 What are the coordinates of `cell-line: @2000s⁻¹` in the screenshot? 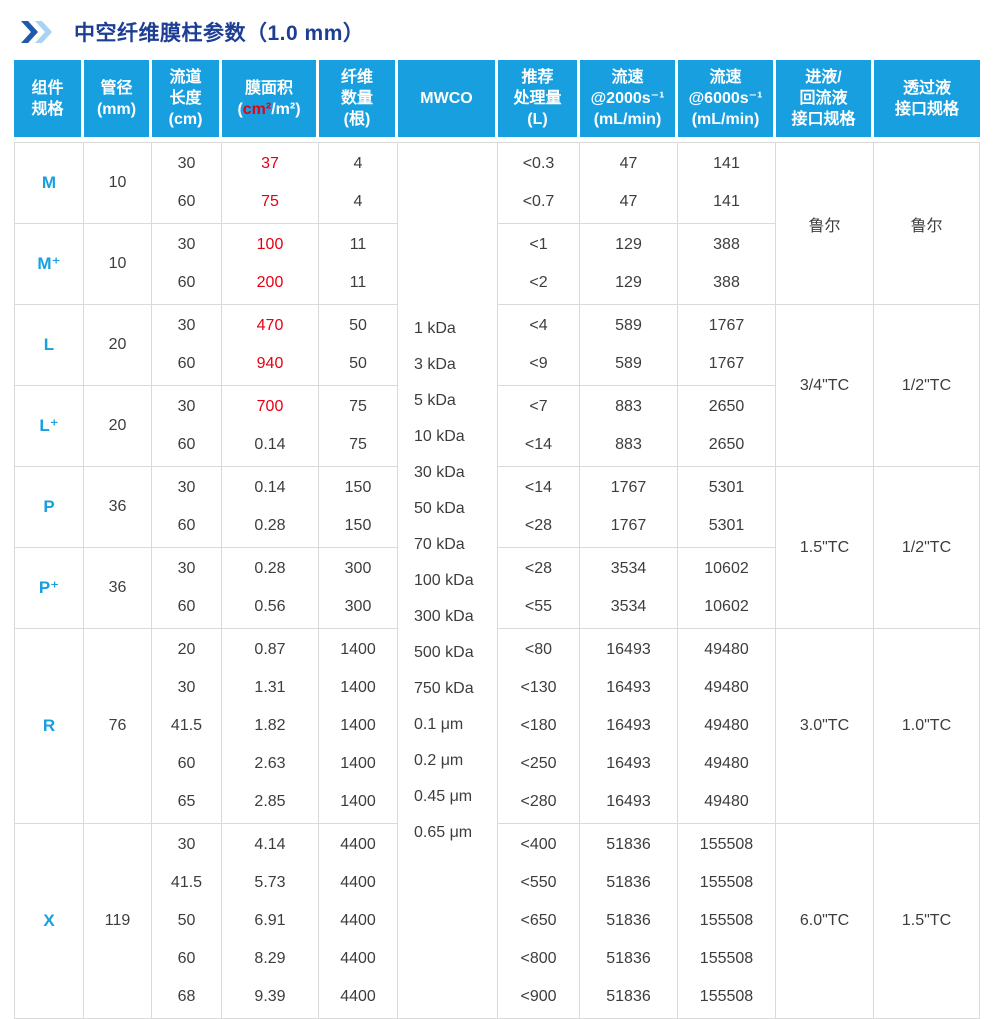 It's located at (627, 98).